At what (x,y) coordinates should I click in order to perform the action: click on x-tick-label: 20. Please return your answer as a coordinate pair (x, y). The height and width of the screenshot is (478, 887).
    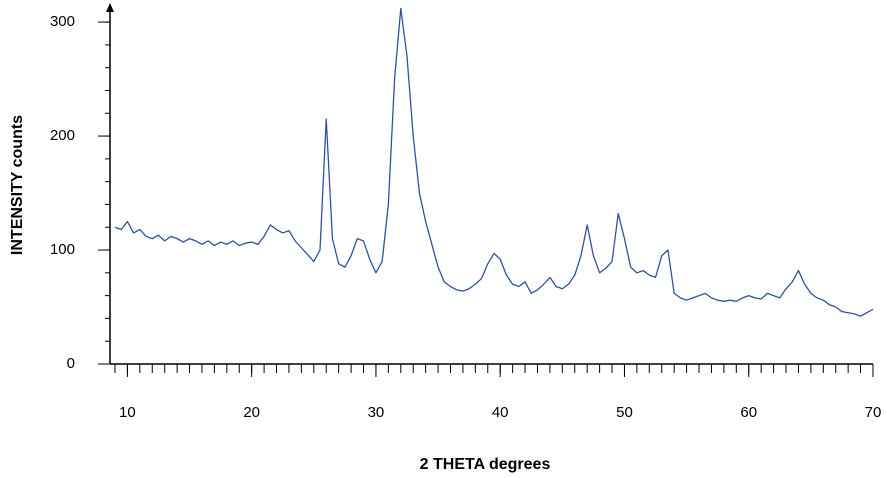
    Looking at the image, I should click on (251, 412).